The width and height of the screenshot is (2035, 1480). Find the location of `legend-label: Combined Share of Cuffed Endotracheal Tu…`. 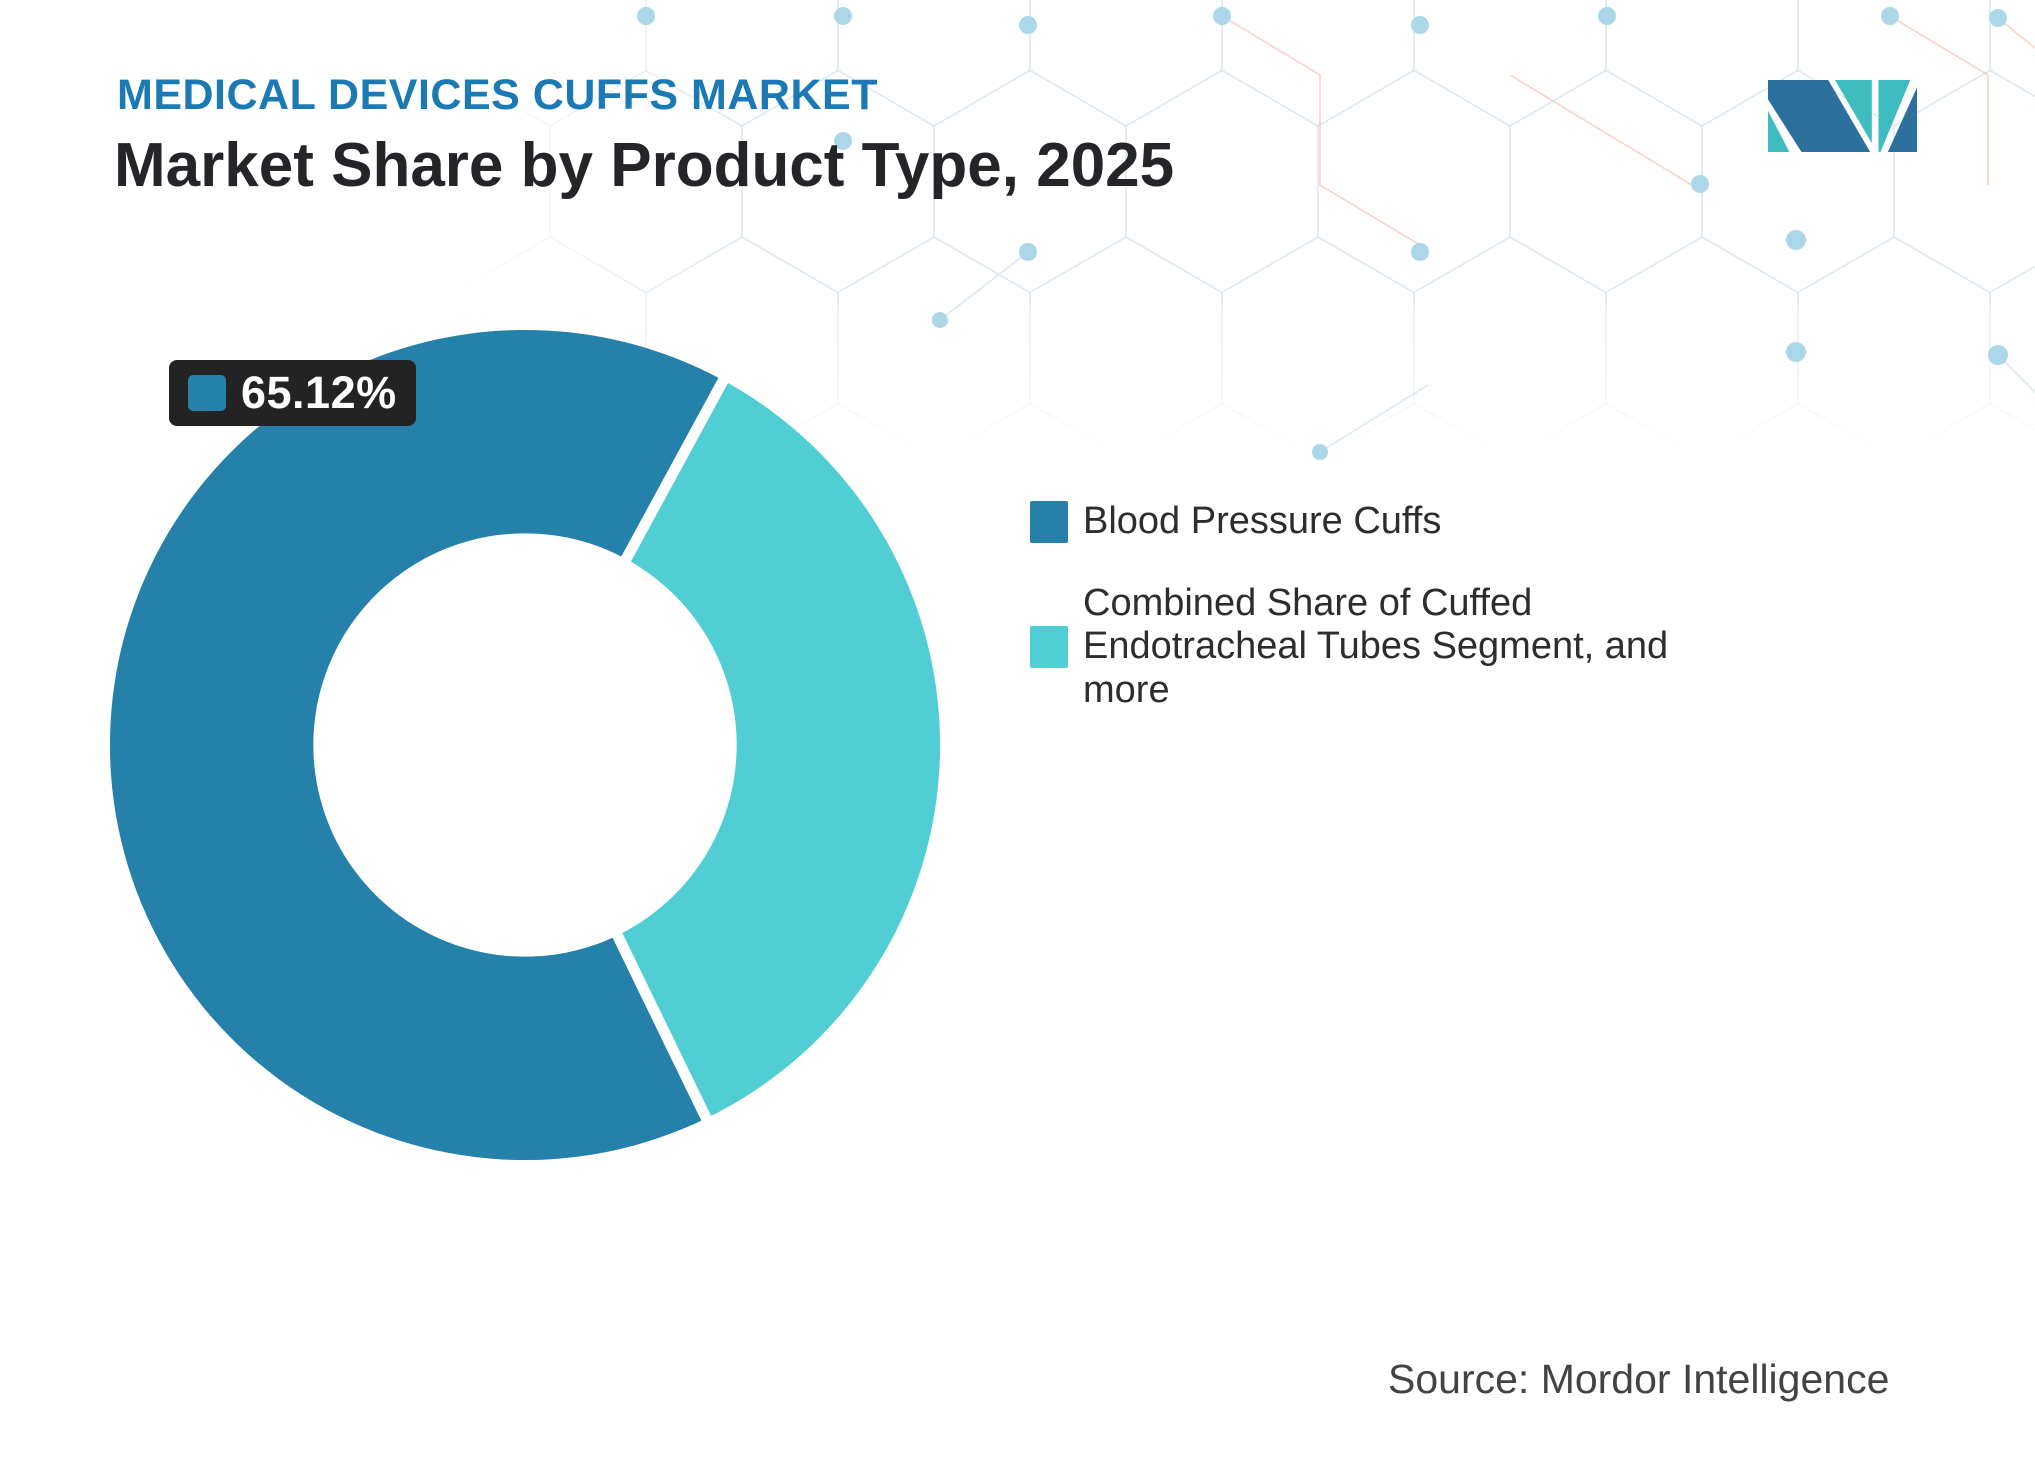

legend-label: Combined Share of Cuffed Endotracheal Tu… is located at coordinates (1376, 646).